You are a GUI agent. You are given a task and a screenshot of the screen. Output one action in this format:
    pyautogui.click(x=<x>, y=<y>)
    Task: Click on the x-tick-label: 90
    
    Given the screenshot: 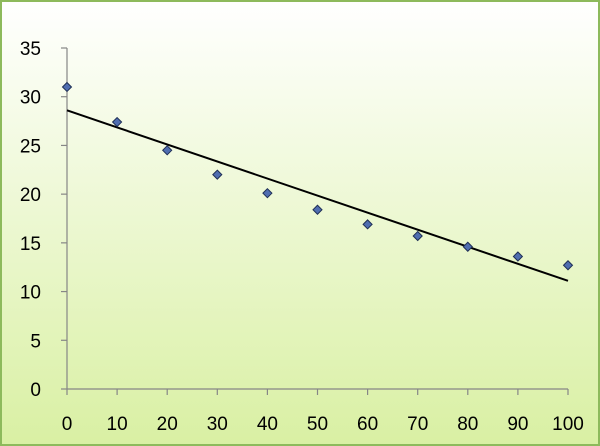 What is the action you would take?
    pyautogui.click(x=517, y=424)
    